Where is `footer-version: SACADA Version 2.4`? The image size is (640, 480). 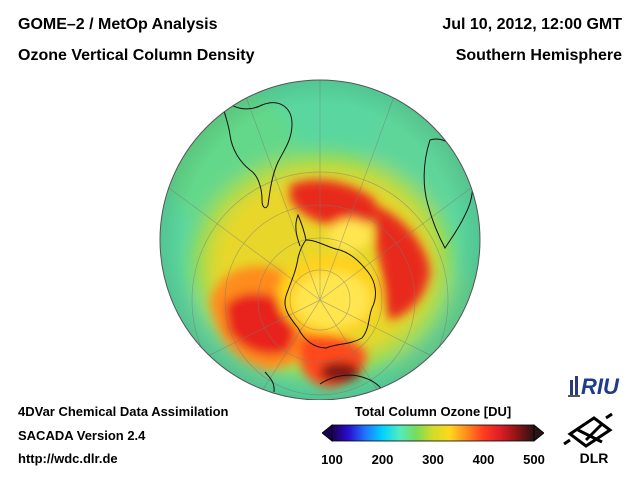 footer-version: SACADA Version 2.4 is located at coordinates (82, 435).